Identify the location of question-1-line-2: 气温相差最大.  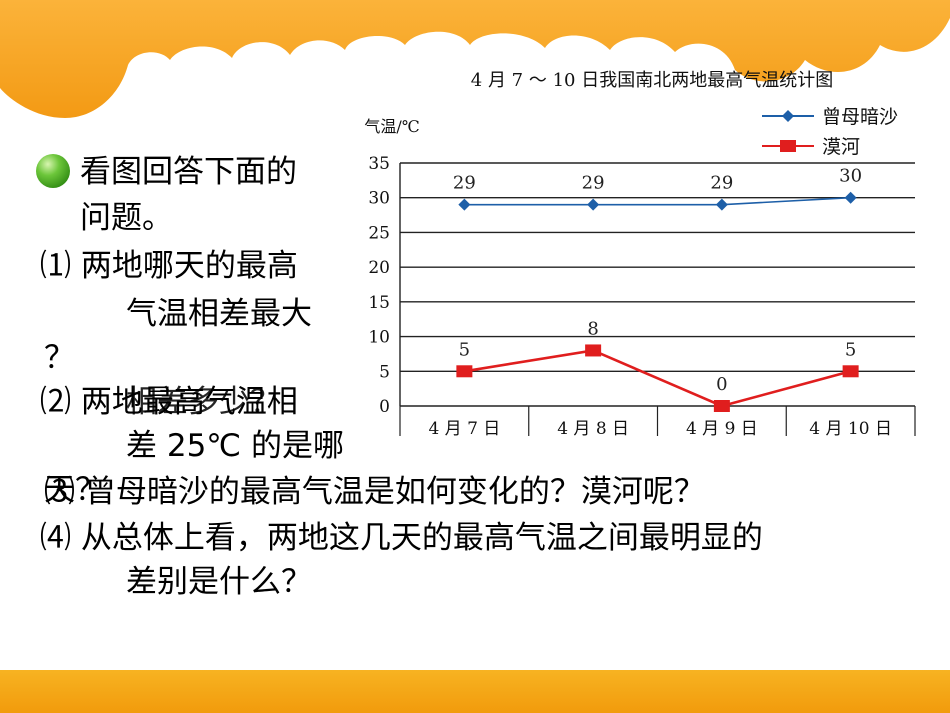
(219, 314).